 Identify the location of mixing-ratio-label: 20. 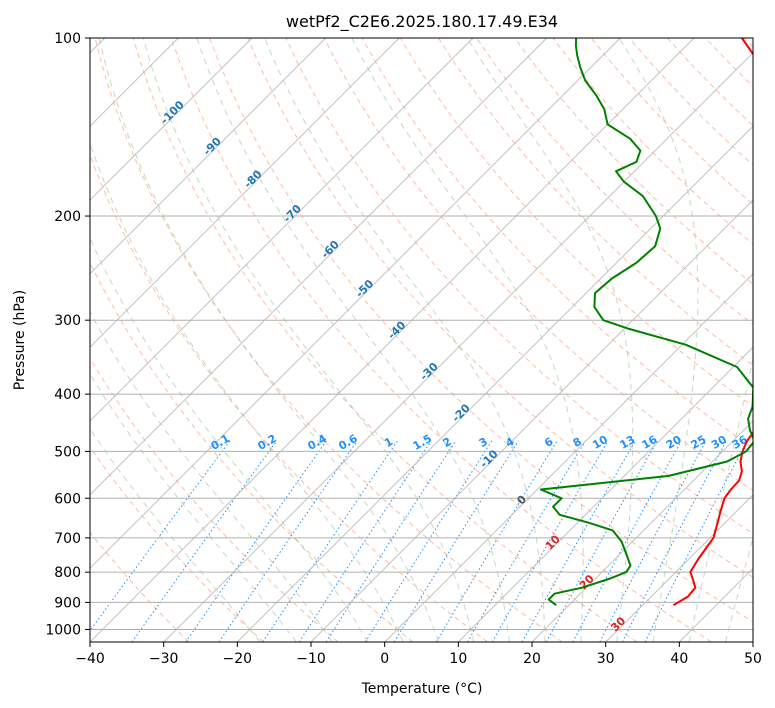
(674, 442).